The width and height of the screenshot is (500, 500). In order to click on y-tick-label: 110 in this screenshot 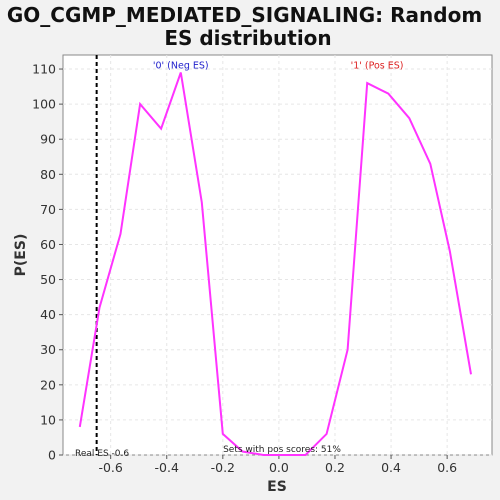, I will do `click(44, 69)`.